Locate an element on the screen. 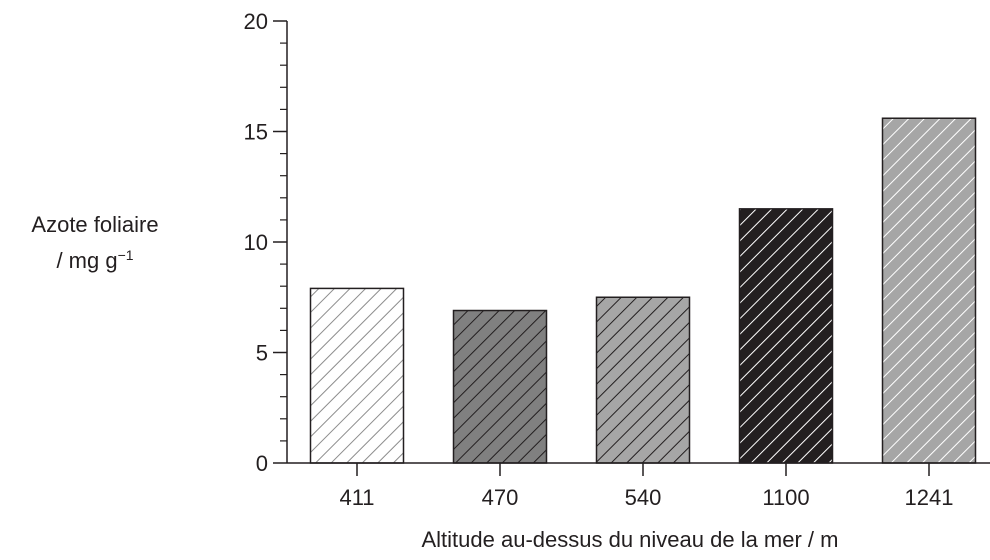 The width and height of the screenshot is (990, 560). y-axis-unit-exponent: −1 is located at coordinates (125, 255).